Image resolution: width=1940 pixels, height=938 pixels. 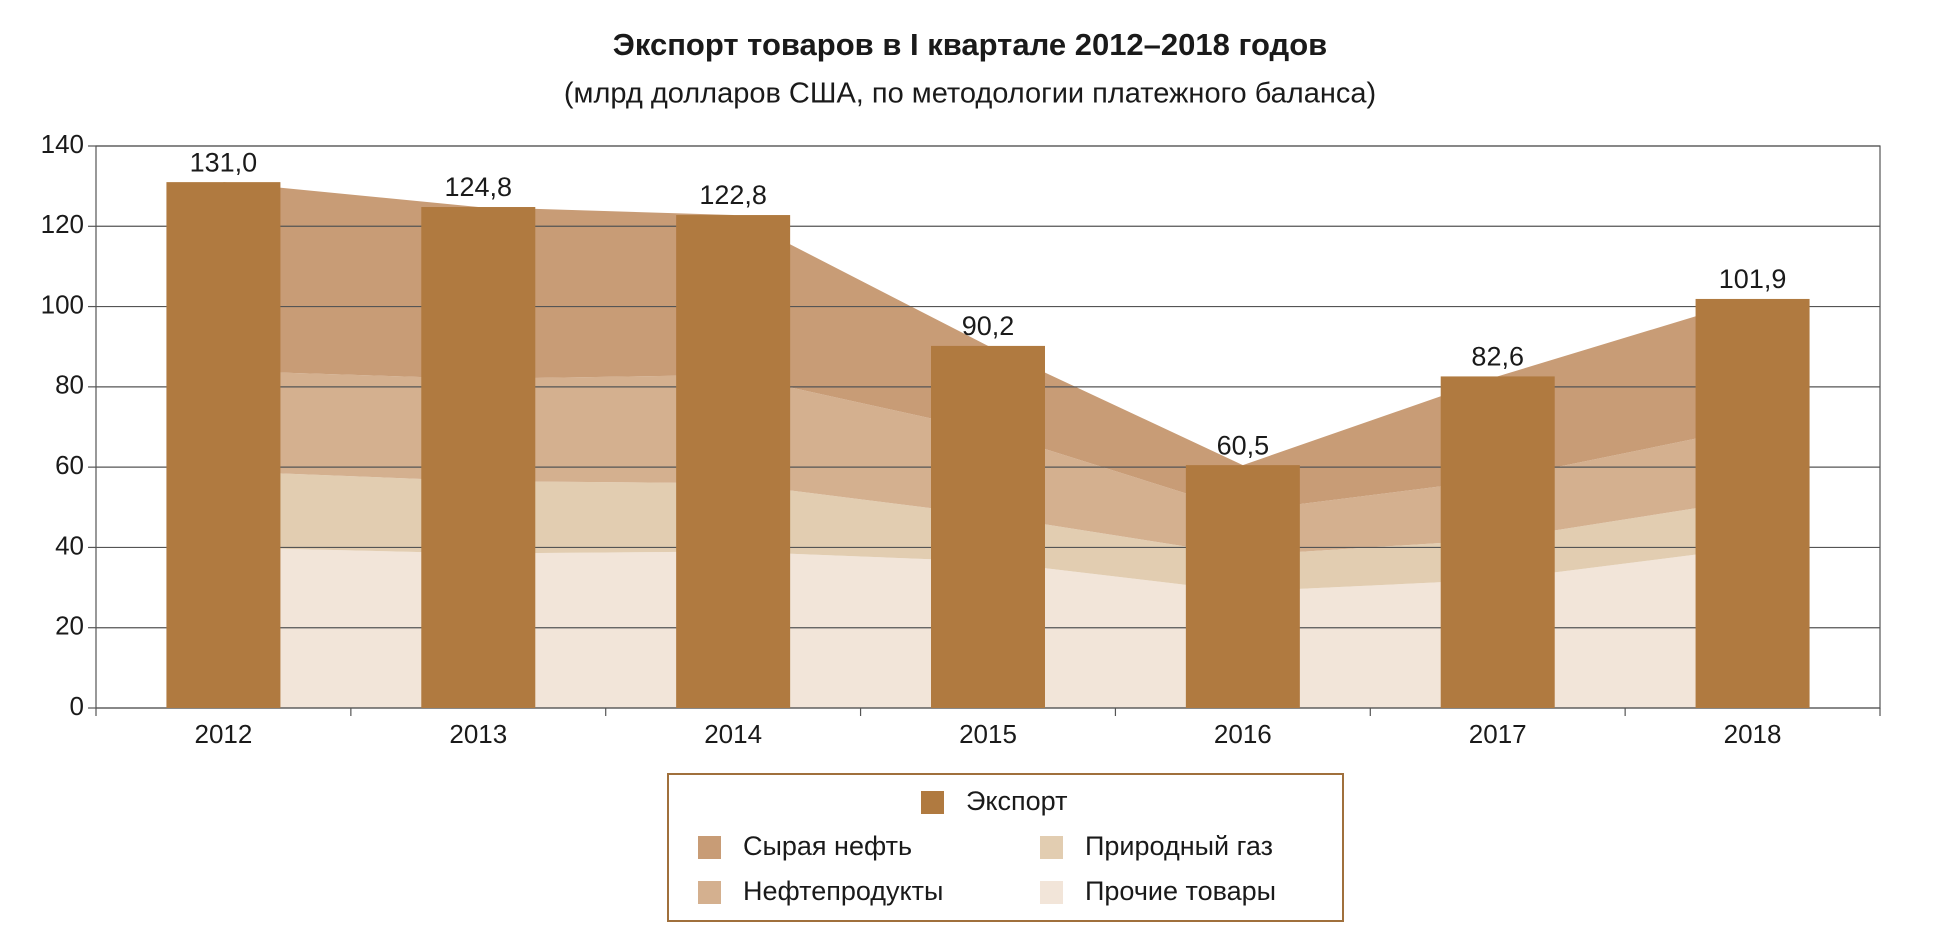 I want to click on legend-box, so click(x=1005, y=847).